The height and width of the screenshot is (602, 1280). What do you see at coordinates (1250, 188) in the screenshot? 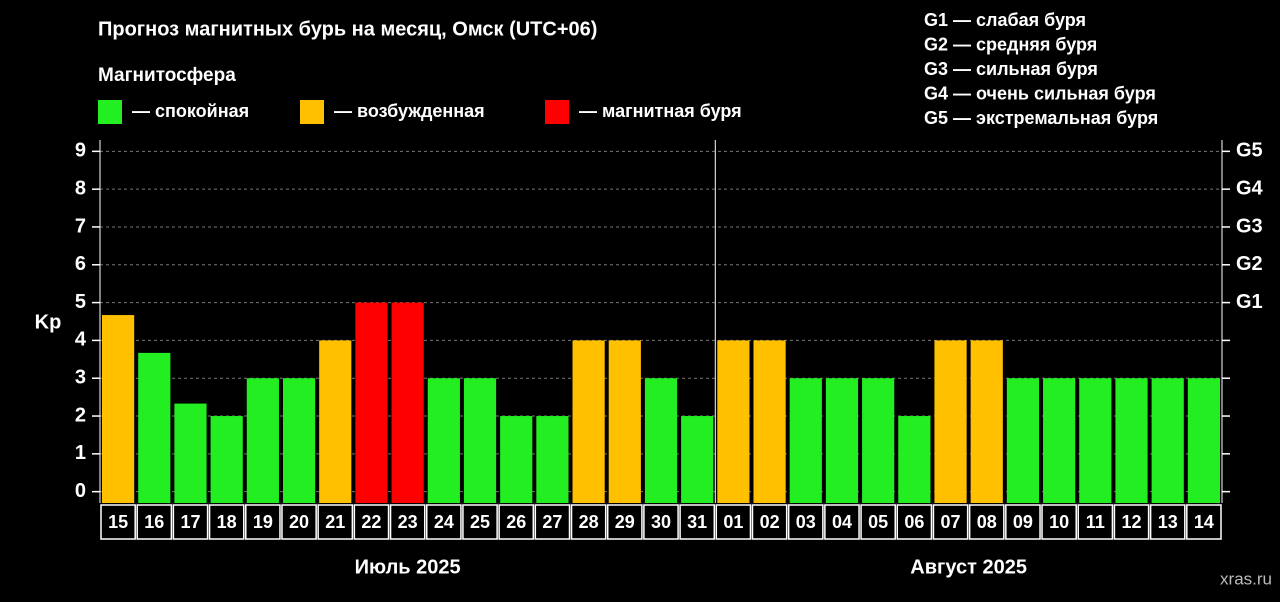
I see `y2-tick-label: G4` at bounding box center [1250, 188].